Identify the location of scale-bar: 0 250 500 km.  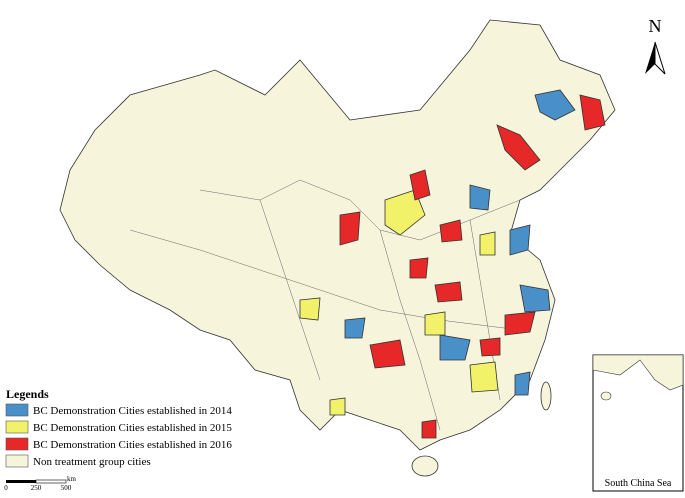
(40, 483).